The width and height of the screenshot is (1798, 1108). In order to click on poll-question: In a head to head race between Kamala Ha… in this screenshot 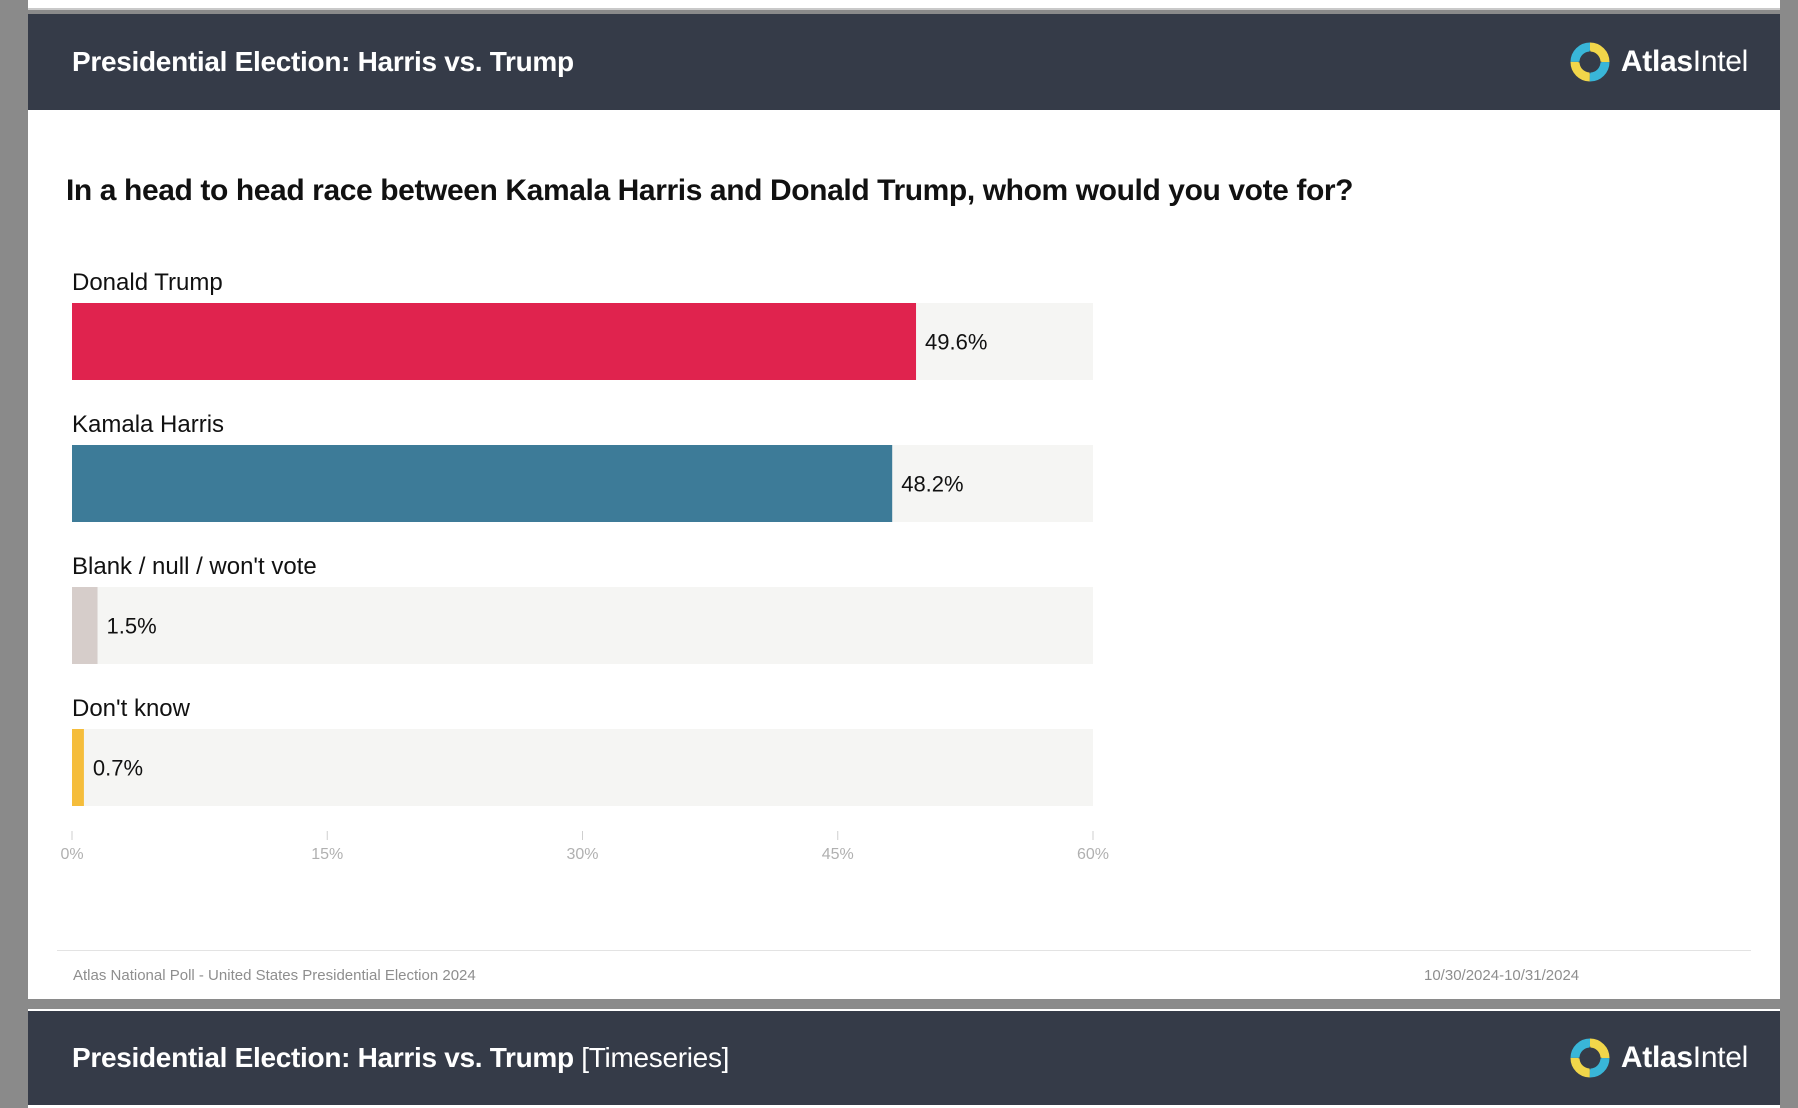, I will do `click(710, 190)`.